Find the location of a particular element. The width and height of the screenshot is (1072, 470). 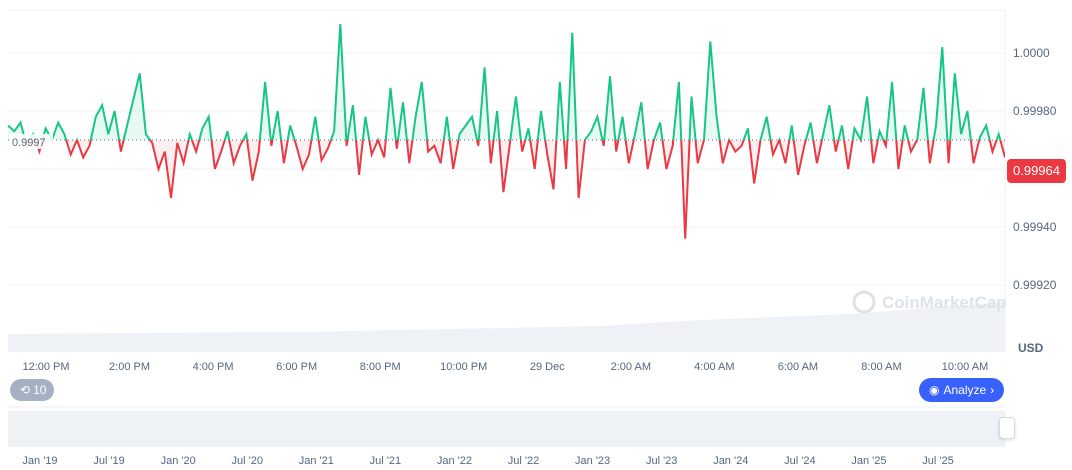

watermark: CoinMarketCap is located at coordinates (929, 302).